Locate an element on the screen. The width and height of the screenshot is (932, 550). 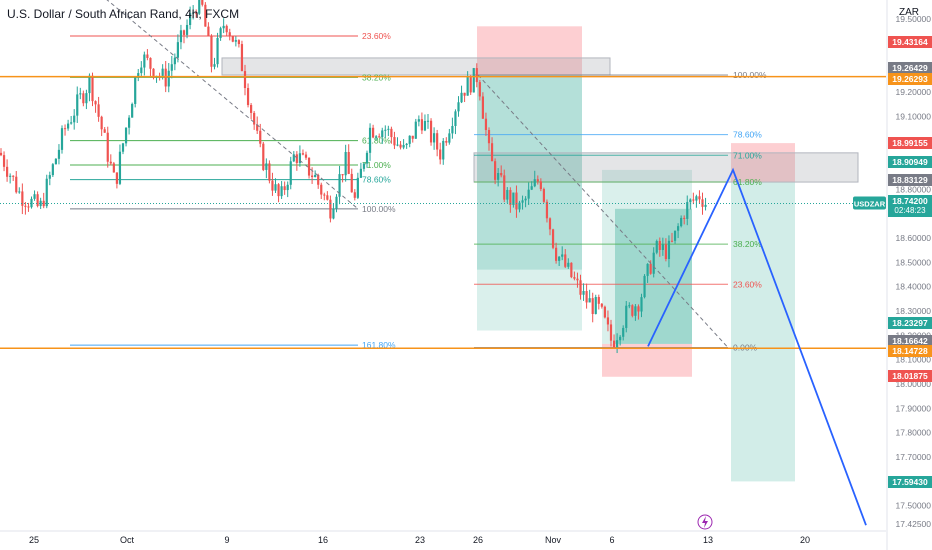
time-tick-label: 20 is located at coordinates (805, 540).